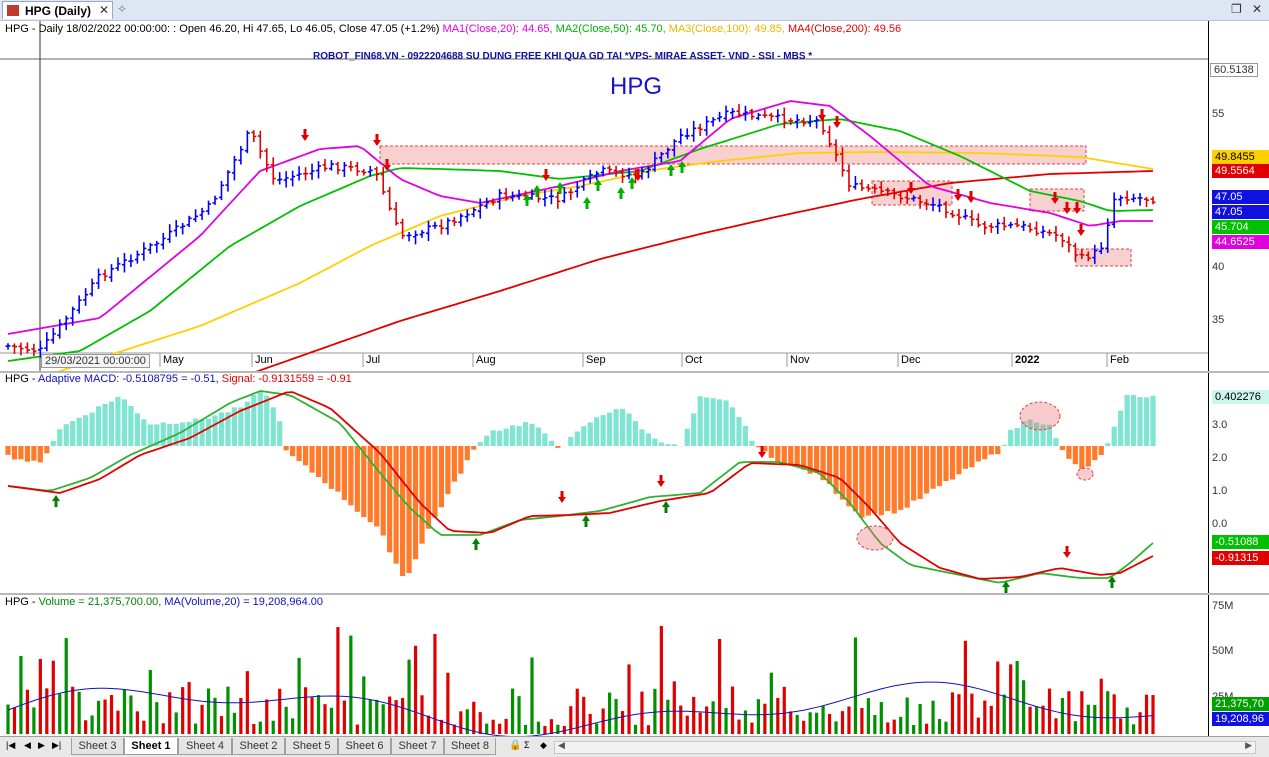 The width and height of the screenshot is (1269, 757). I want to click on ma1-value-badge: 44.6525, so click(1240, 242).